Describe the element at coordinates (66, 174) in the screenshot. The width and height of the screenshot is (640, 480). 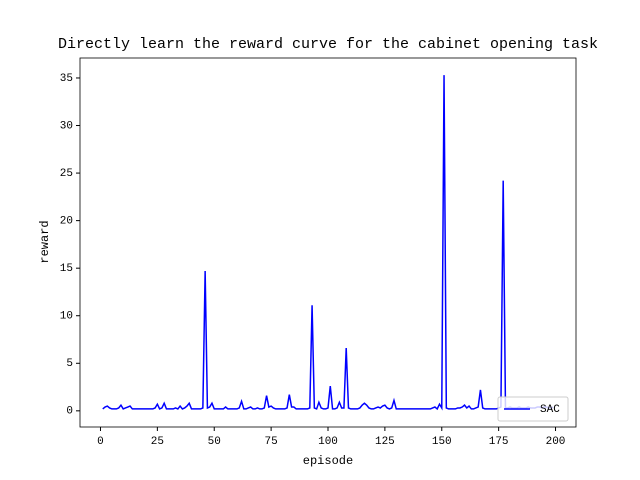
I see `y-tick-label: 25` at that location.